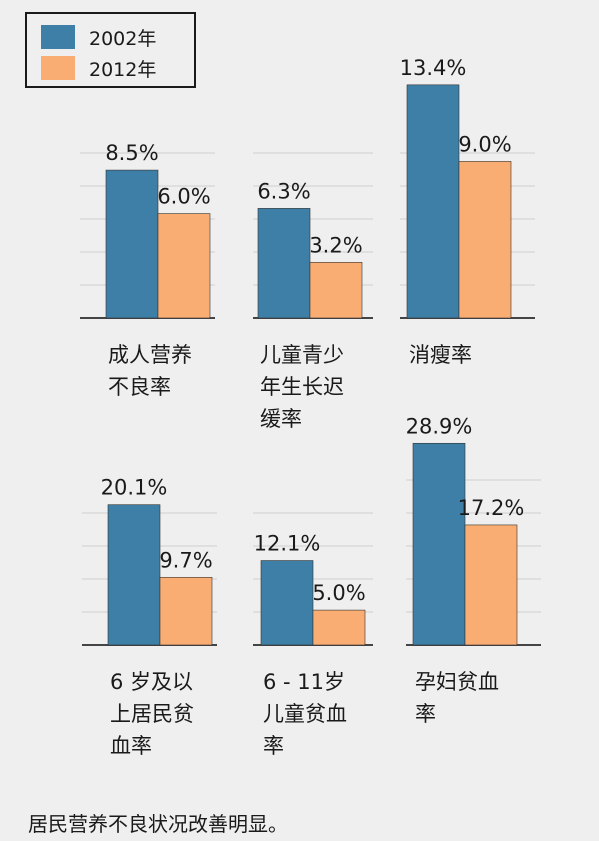 The width and height of the screenshot is (599, 841). Describe the element at coordinates (158, 824) in the screenshot. I see `footer-caption: 居民营养不良状况改善明显。` at that location.